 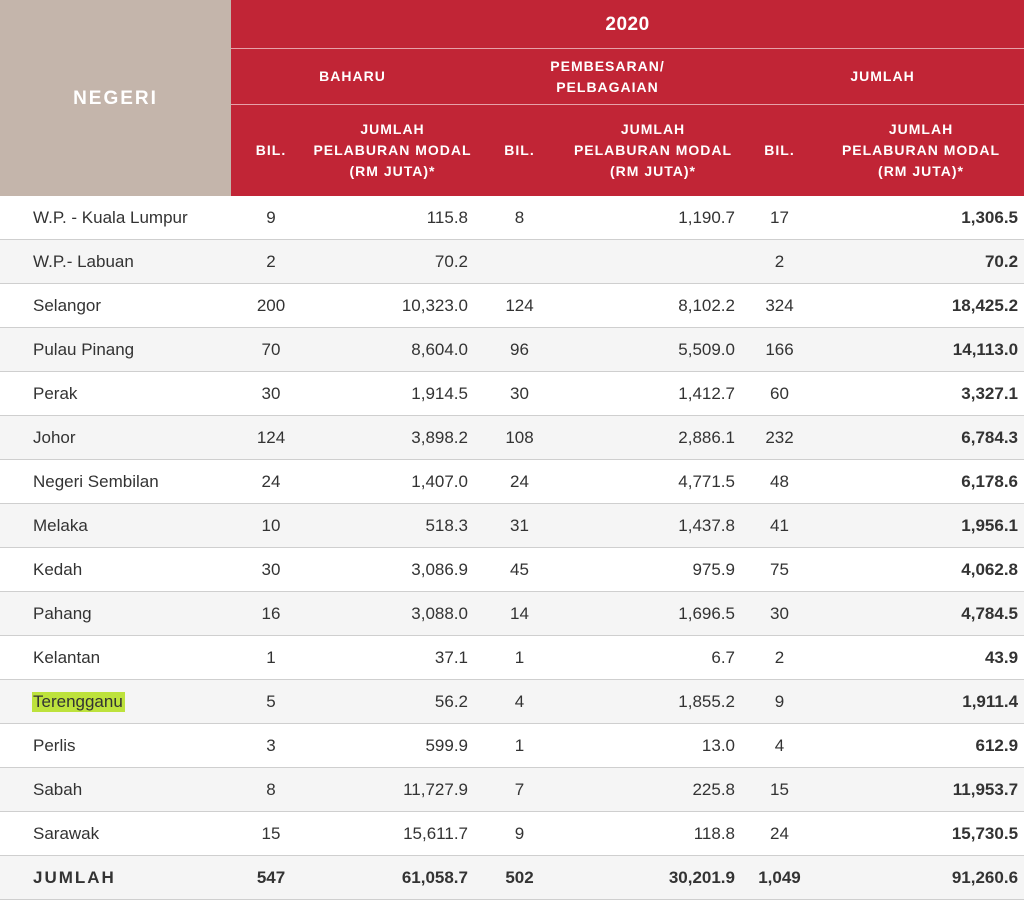 I want to click on cell-negeri: Melaka, so click(x=115, y=526).